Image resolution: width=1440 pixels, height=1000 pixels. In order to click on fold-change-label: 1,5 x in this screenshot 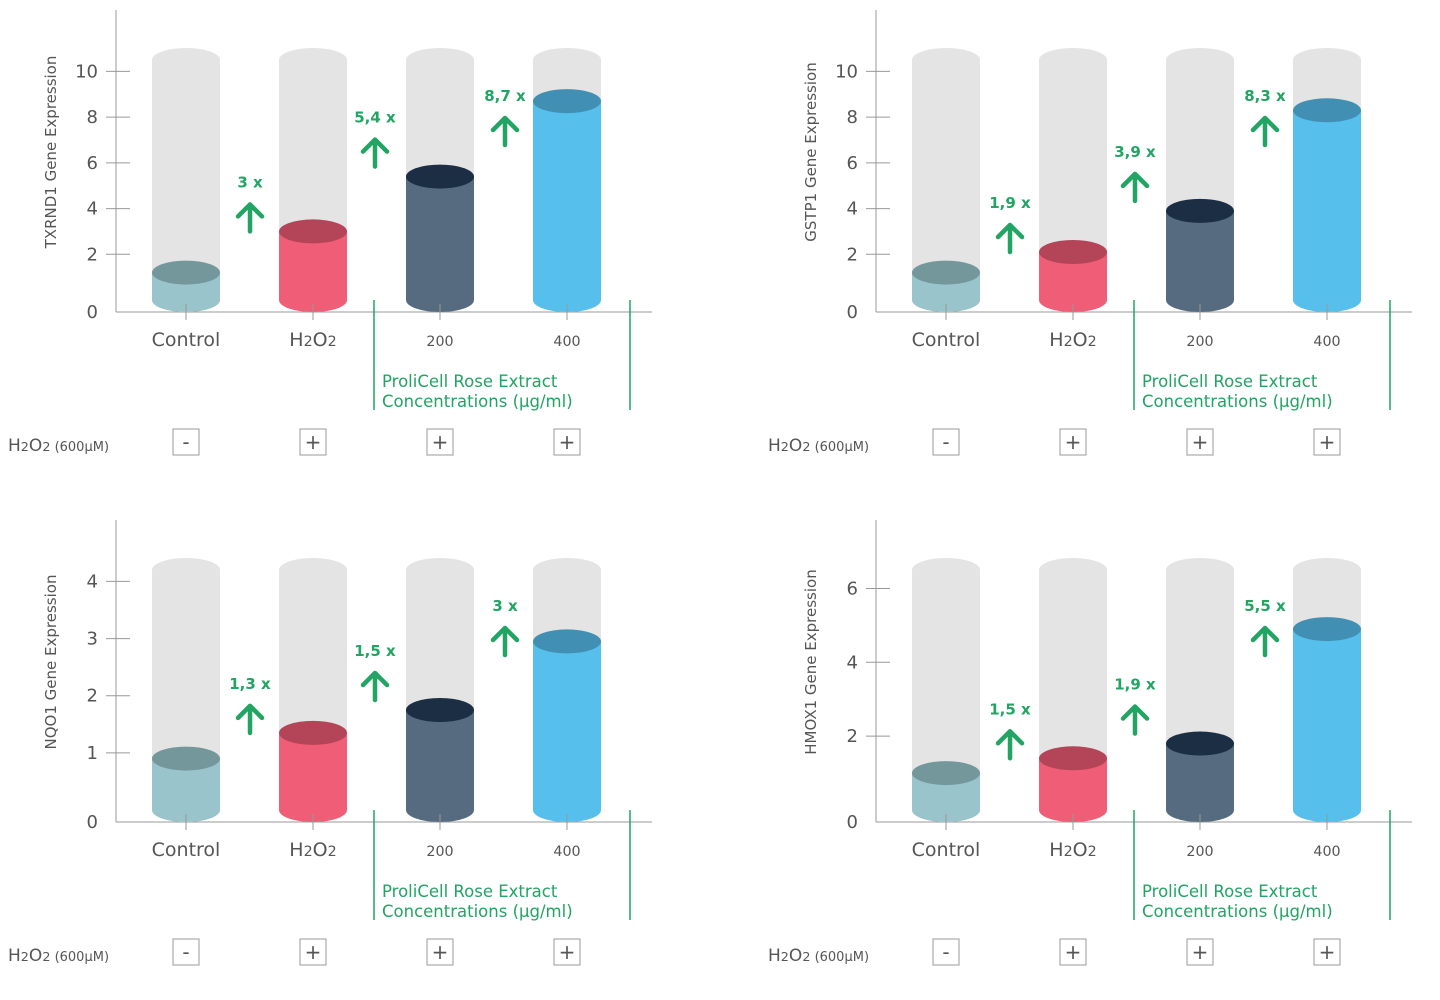, I will do `click(1010, 709)`.